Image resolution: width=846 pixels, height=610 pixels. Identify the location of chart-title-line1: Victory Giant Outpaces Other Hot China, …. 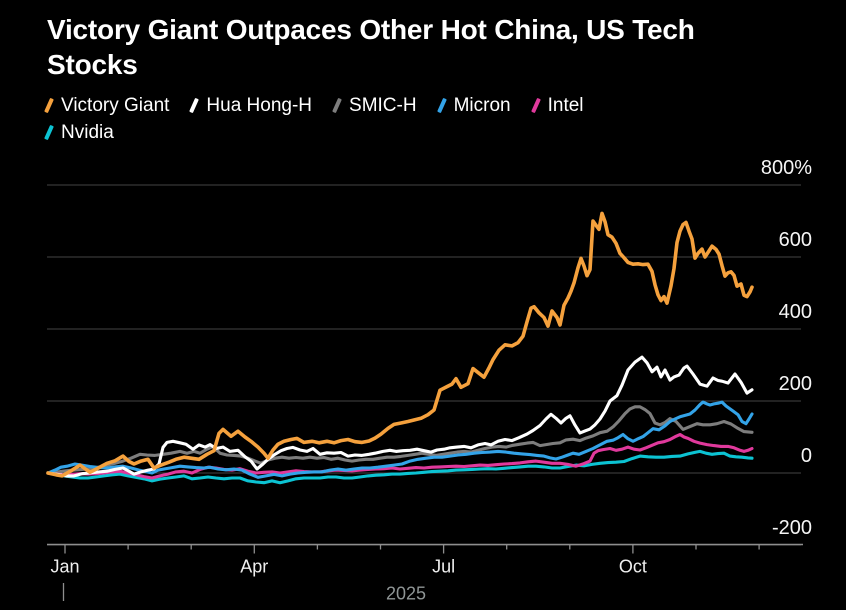
(371, 29).